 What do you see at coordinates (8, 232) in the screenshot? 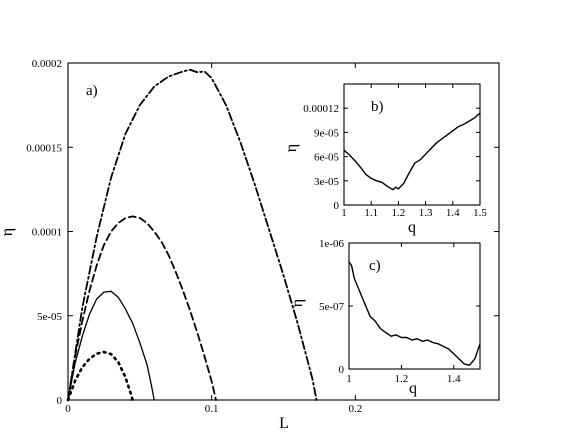
I see `main-y-axis-label: η` at bounding box center [8, 232].